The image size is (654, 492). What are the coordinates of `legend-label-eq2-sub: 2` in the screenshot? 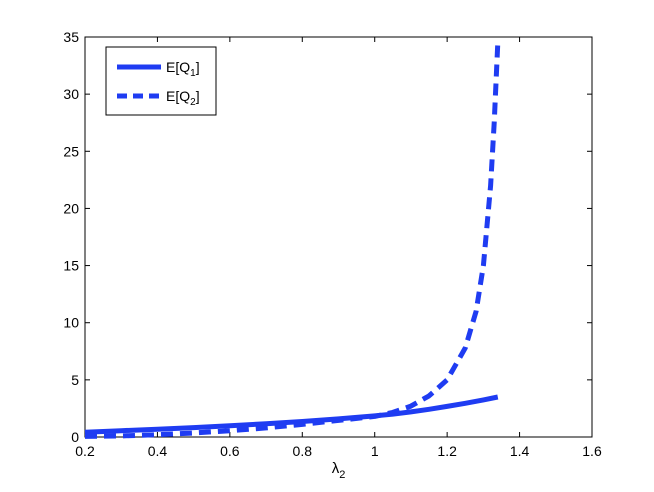 It's located at (193, 102).